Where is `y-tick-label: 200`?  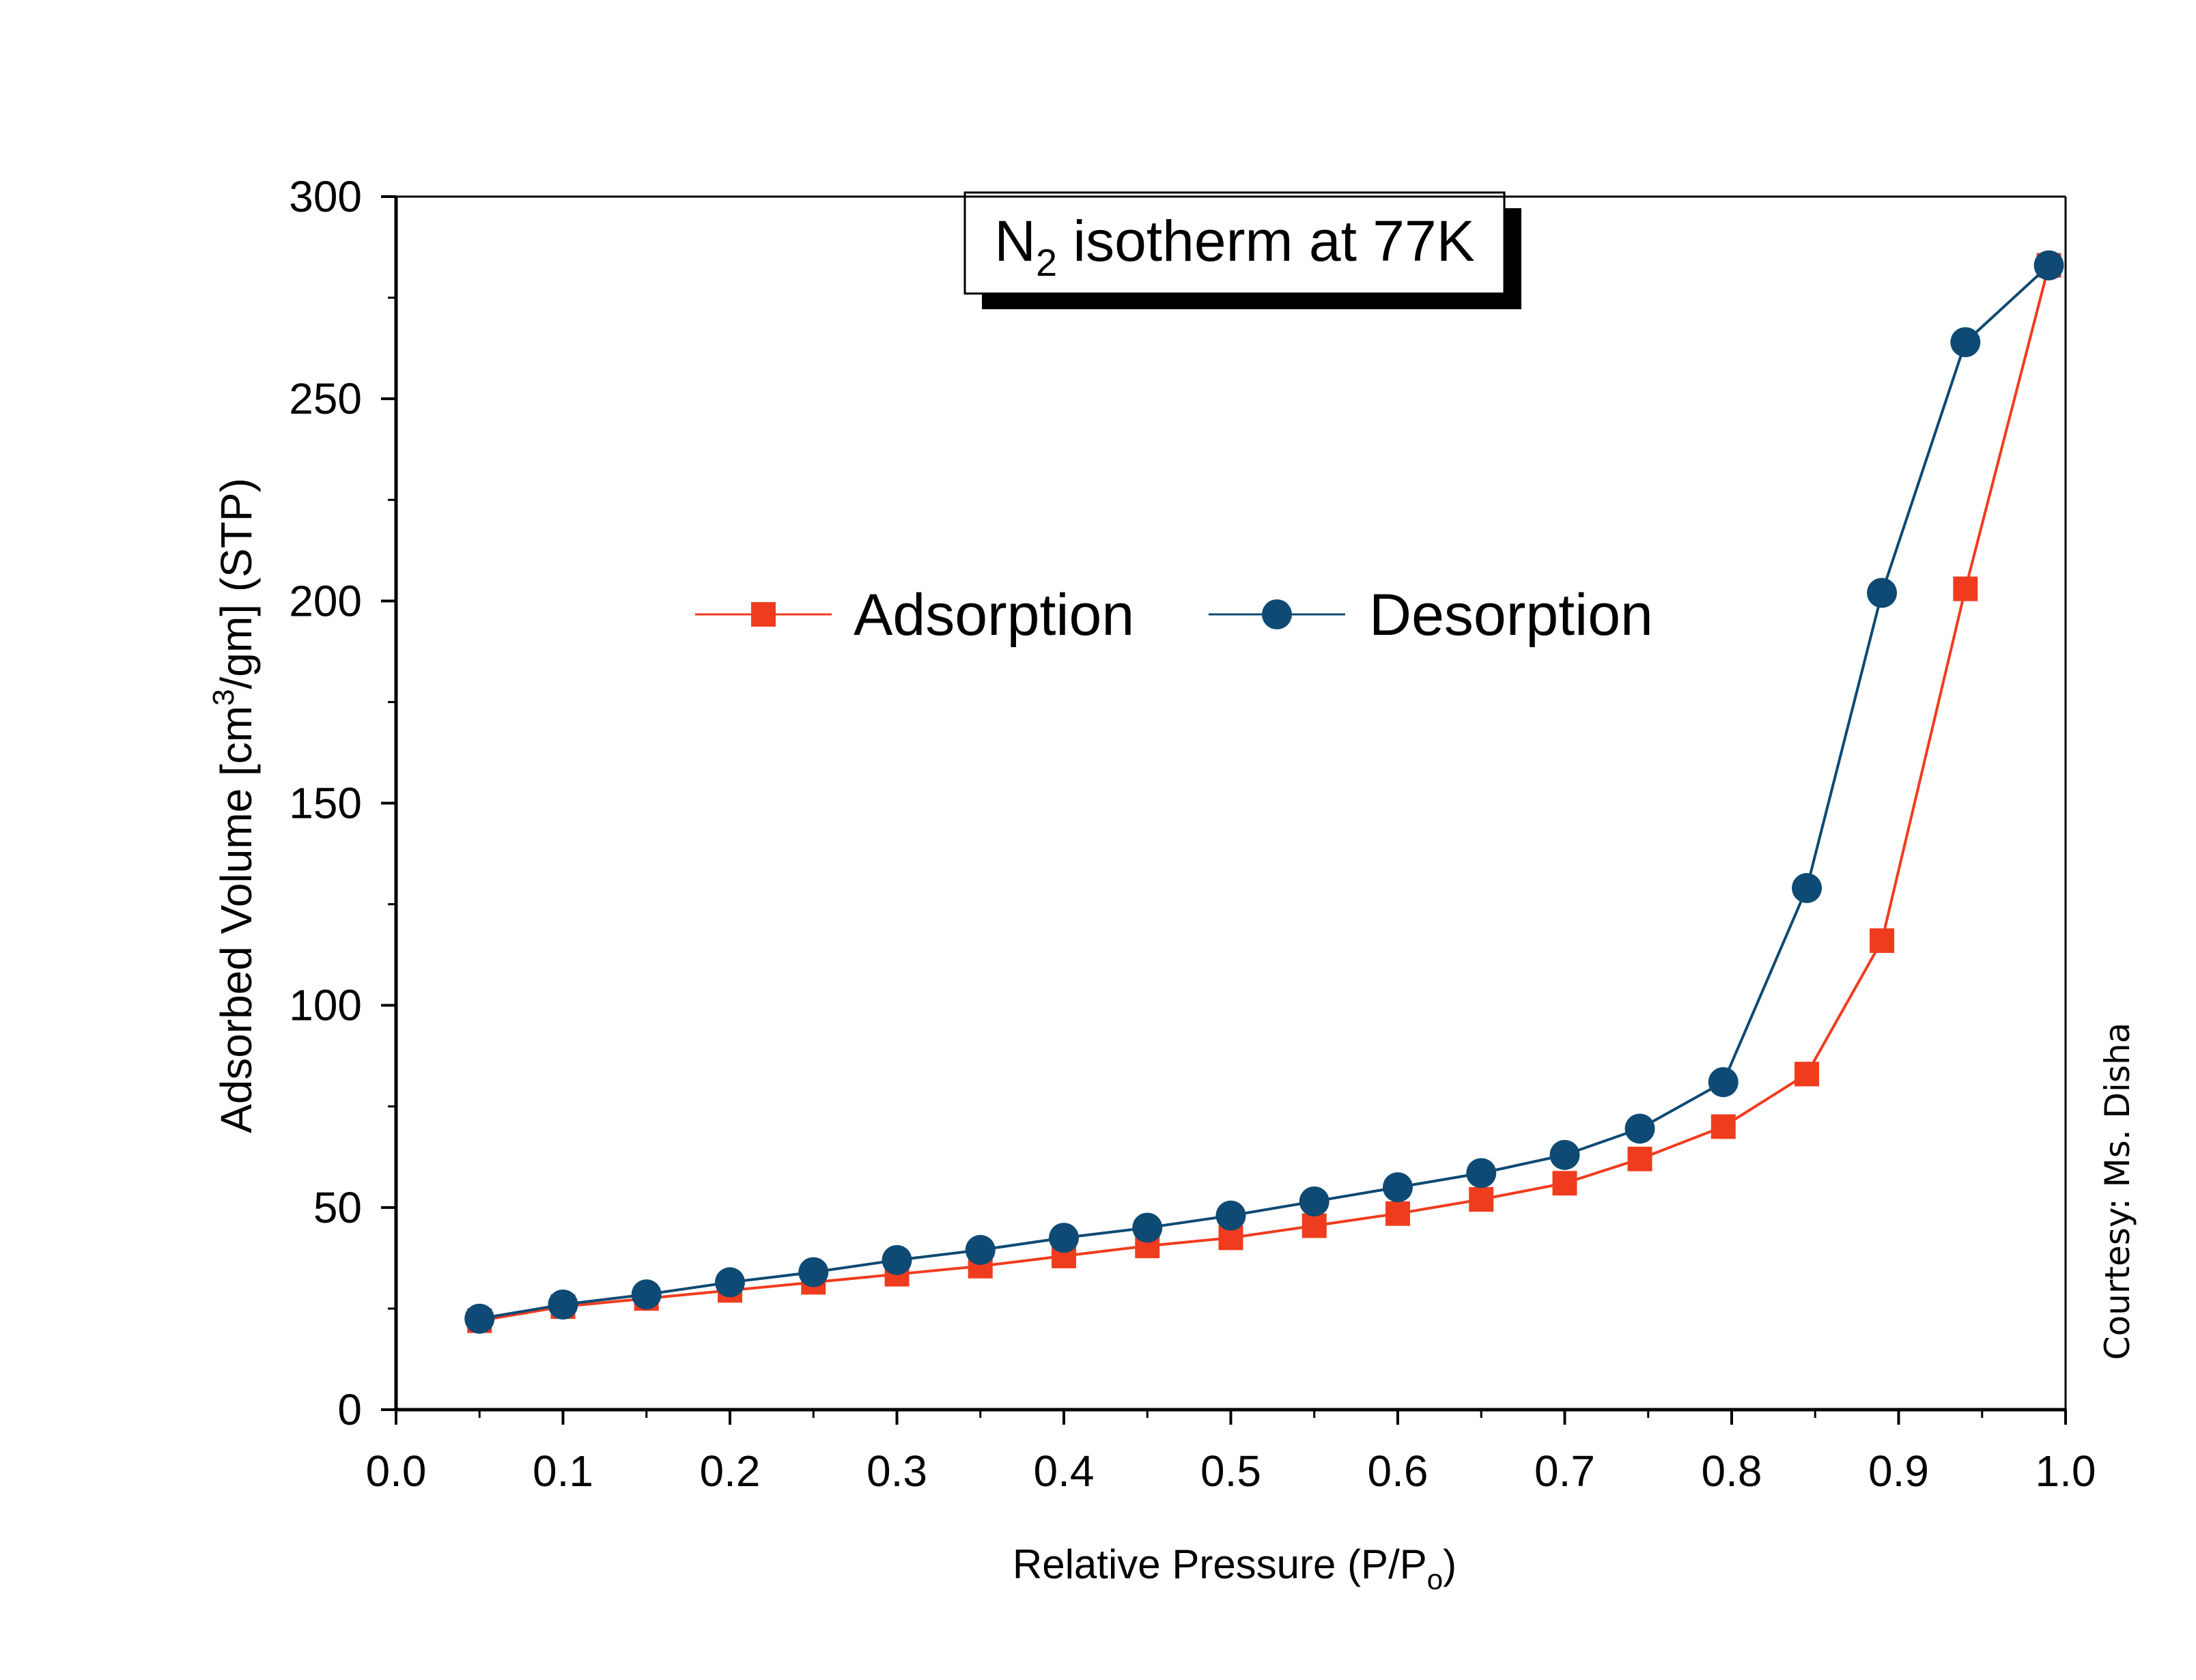
y-tick-label: 200 is located at coordinates (326, 600).